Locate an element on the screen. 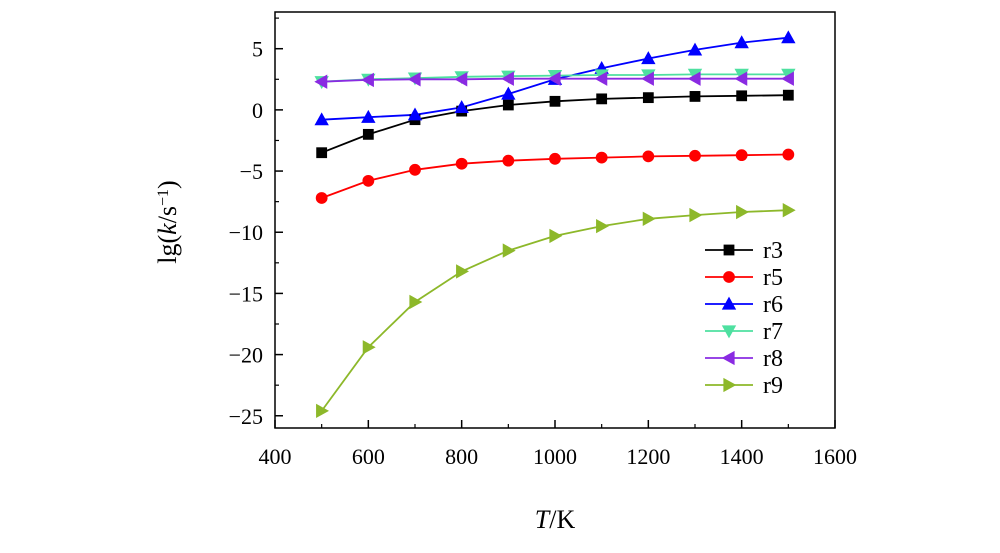 Image resolution: width=1000 pixels, height=553 pixels. y-axis-title-unit: /s is located at coordinates (167, 214).